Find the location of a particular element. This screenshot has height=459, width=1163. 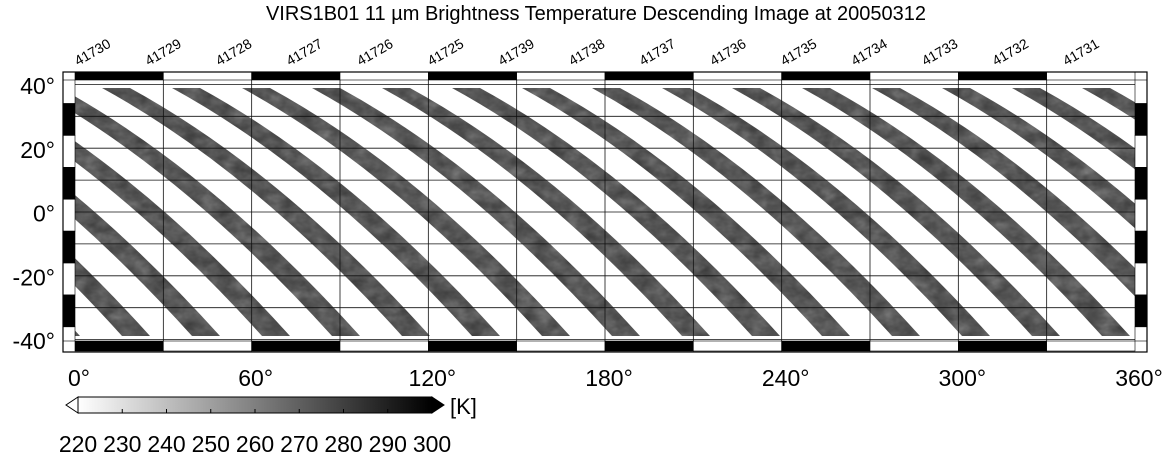

lon-label: 60° is located at coordinates (255, 378).